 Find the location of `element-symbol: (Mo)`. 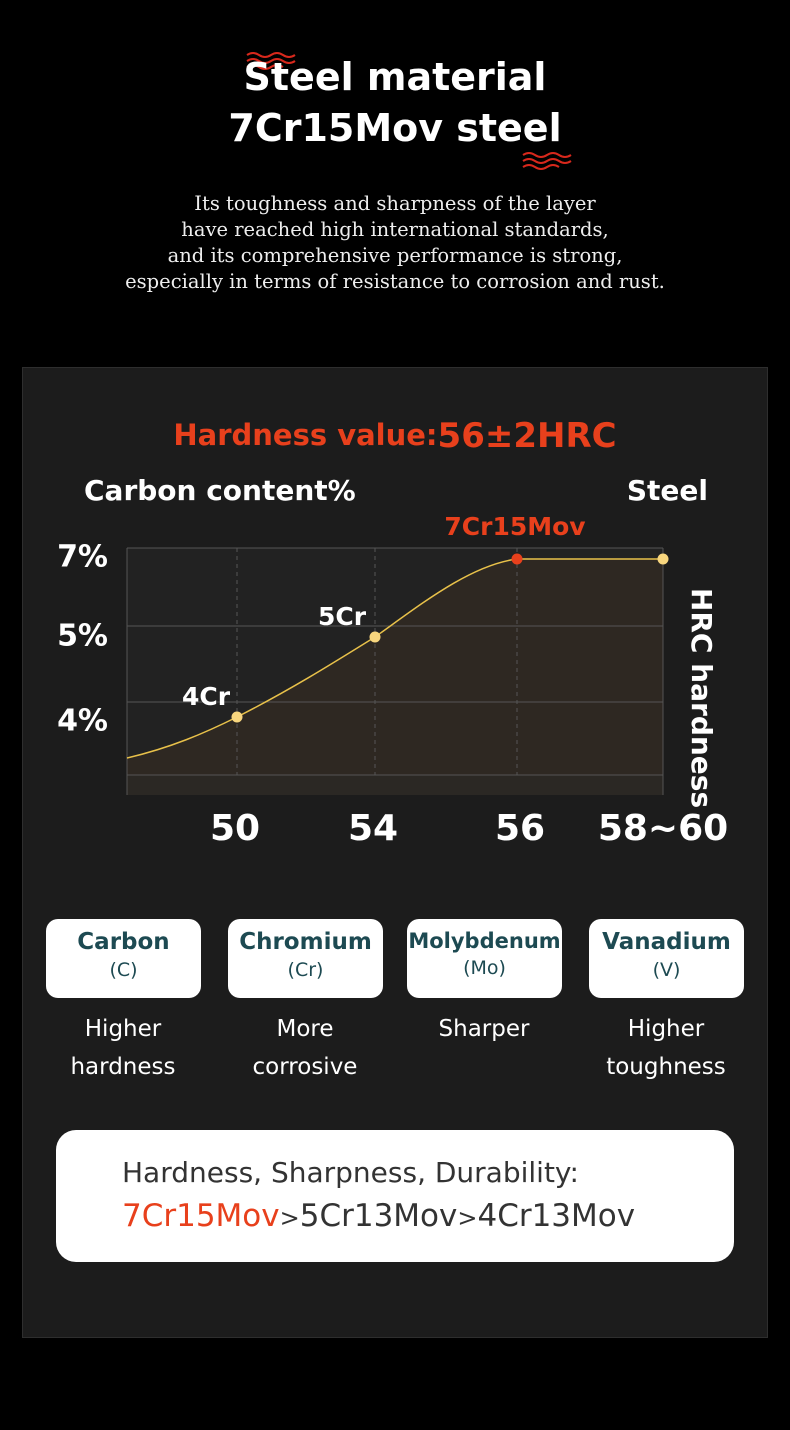

element-symbol: (Mo) is located at coordinates (484, 968).